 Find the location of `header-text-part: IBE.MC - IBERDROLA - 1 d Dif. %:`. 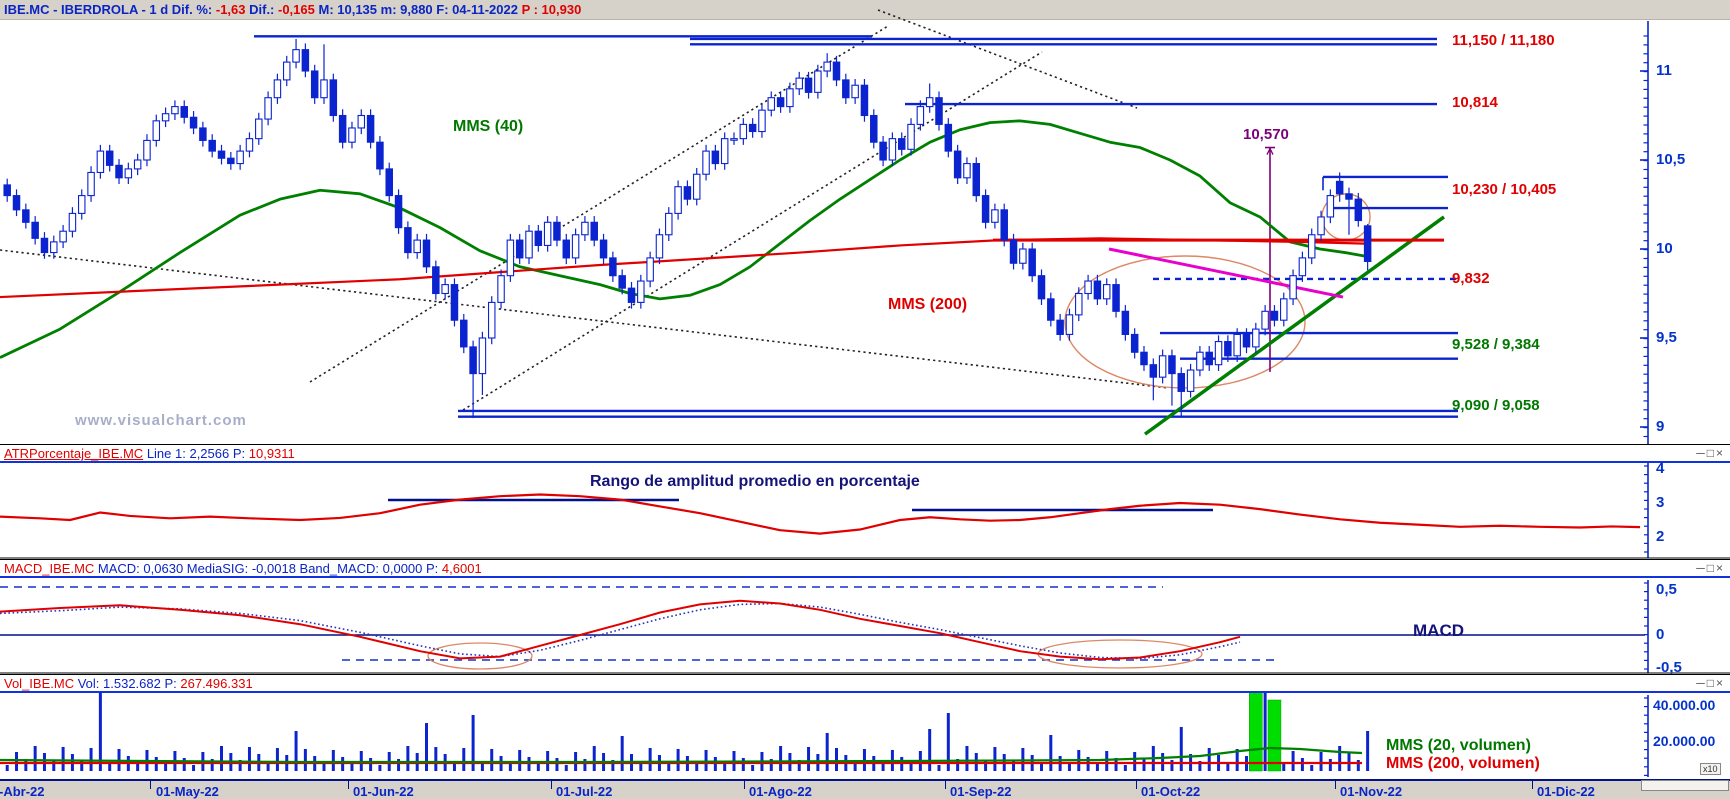

header-text-part: IBE.MC - IBERDROLA - 1 d Dif. %: is located at coordinates (110, 9).